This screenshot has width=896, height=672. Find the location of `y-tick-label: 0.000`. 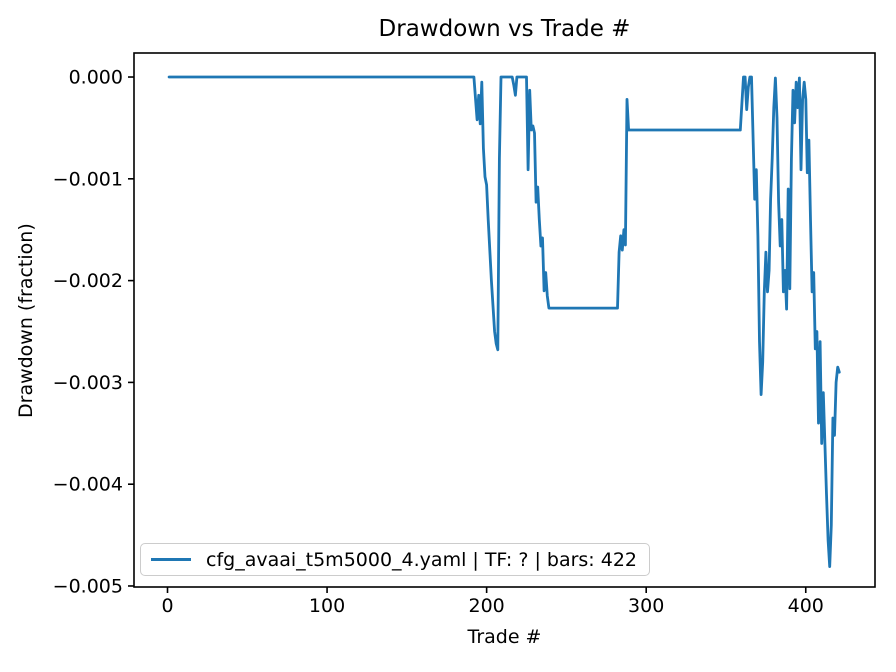

y-tick-label: 0.000 is located at coordinates (96, 78).